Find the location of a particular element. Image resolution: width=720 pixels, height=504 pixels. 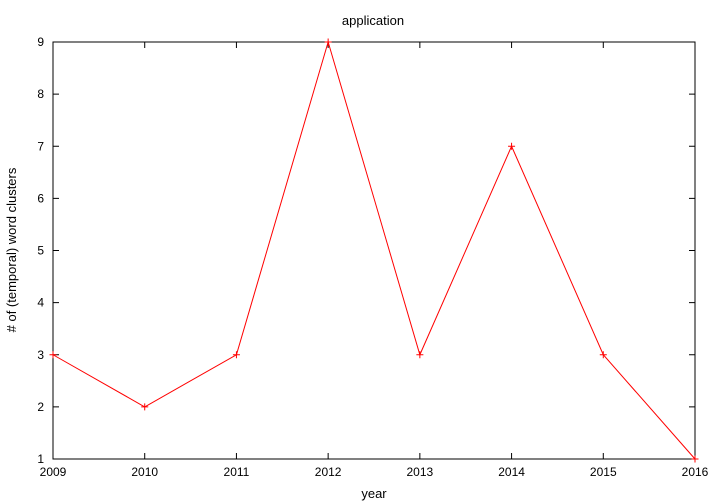

y-axis-label: # of (temporal) word clusters is located at coordinates (11, 249).